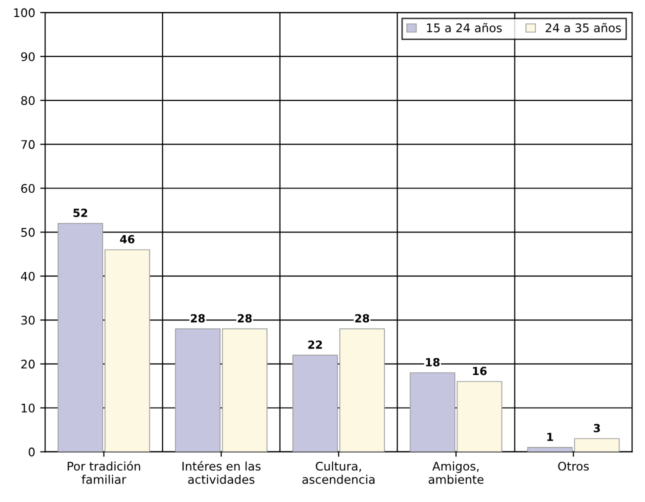 This screenshot has width=645, height=502. Describe the element at coordinates (27, 276) in the screenshot. I see `y-tick-label: 40` at that location.